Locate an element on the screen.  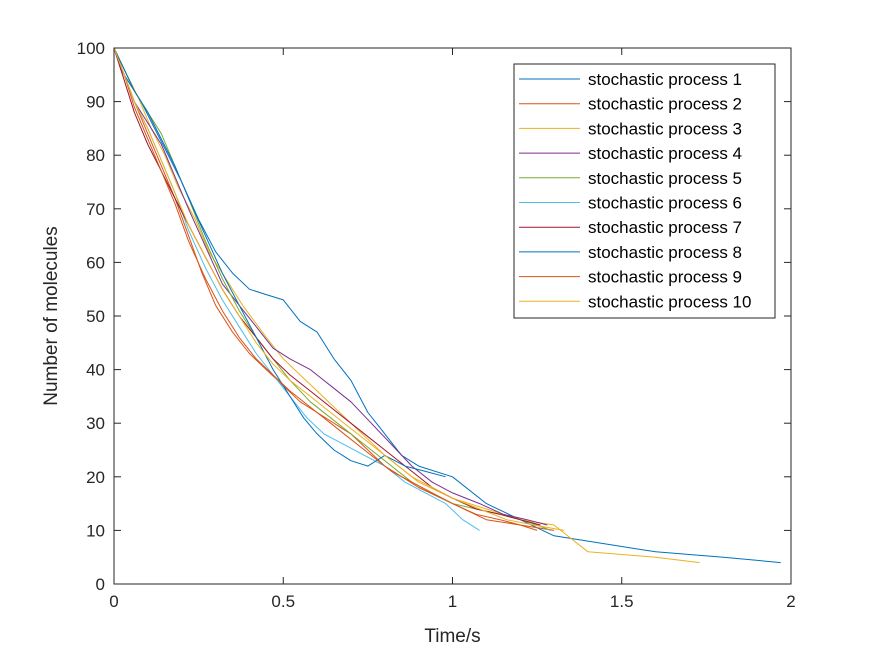
y-tick-label: 20 is located at coordinates (95, 477).